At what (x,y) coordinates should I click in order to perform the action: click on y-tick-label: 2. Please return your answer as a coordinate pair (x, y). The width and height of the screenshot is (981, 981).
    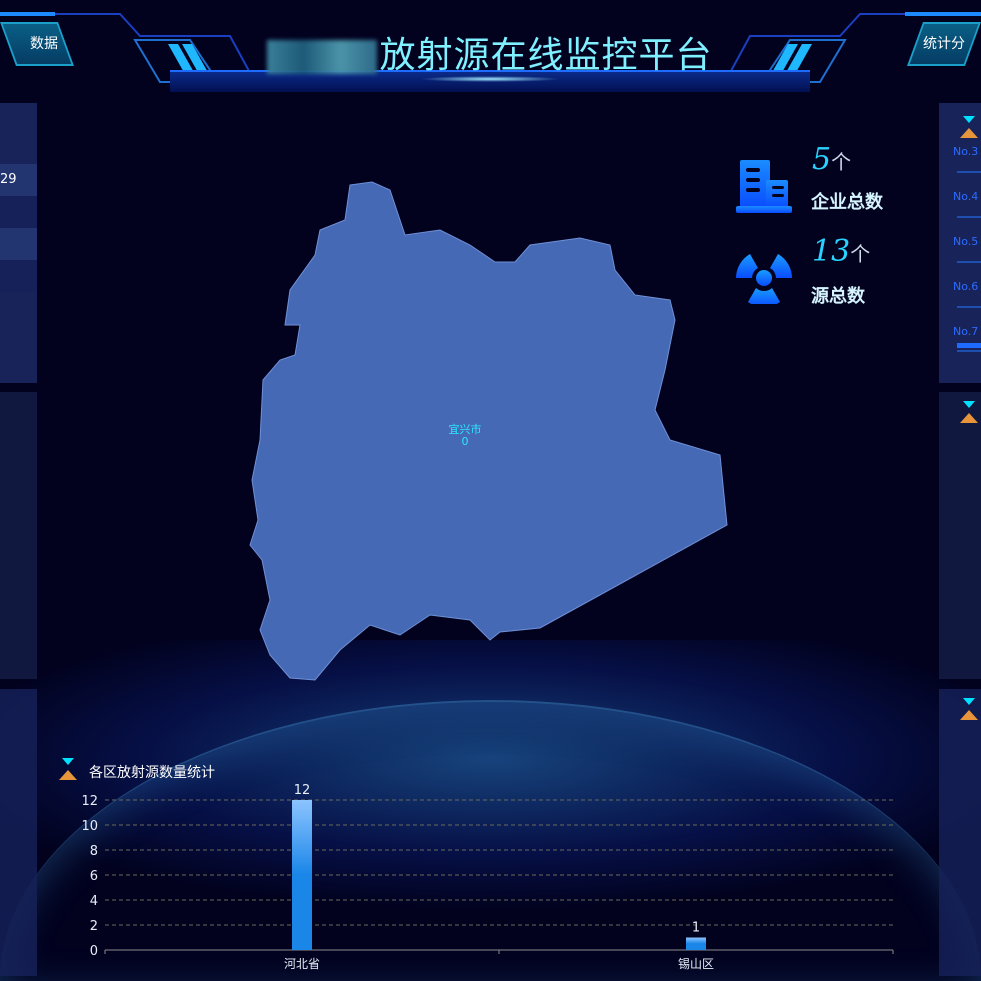
    Looking at the image, I should click on (94, 926).